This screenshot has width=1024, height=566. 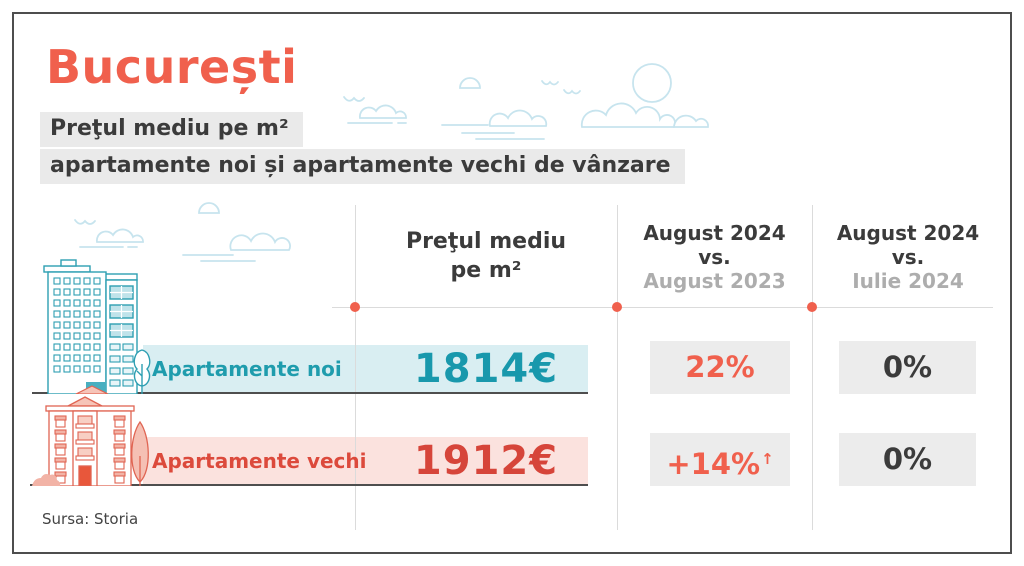 What do you see at coordinates (90, 441) in the screenshot?
I see `old-building-illustration` at bounding box center [90, 441].